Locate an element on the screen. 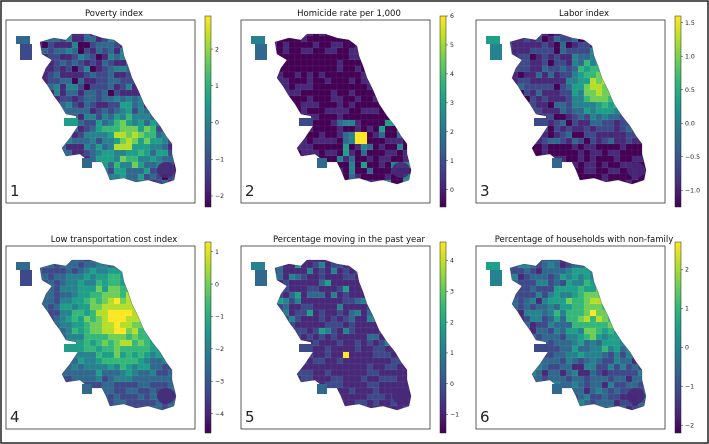  panel-number: 4 is located at coordinates (15, 417).